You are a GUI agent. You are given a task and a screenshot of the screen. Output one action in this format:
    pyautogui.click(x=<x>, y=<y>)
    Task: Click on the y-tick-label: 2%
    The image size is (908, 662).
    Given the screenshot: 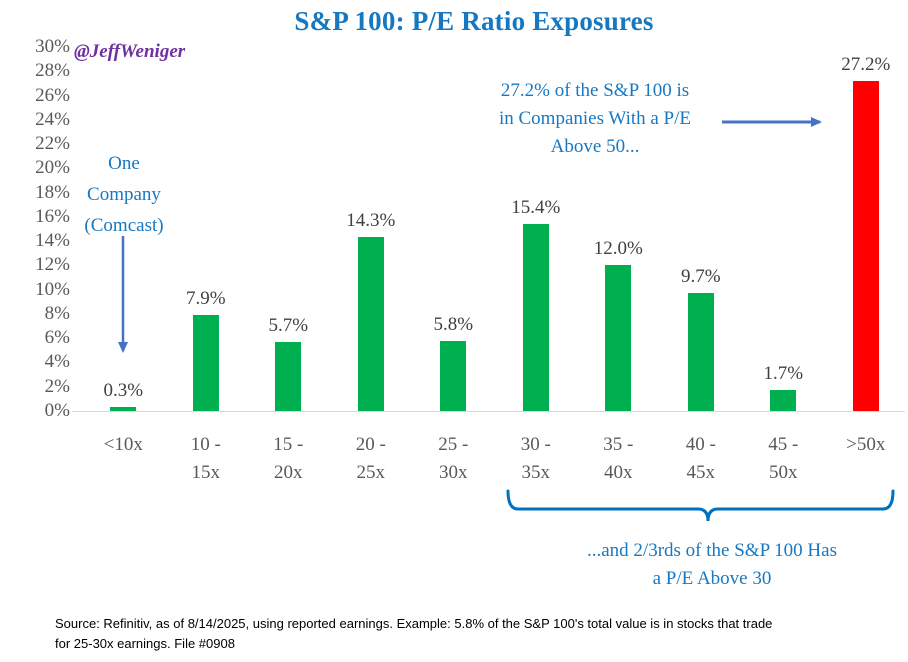 What is the action you would take?
    pyautogui.click(x=57, y=386)
    